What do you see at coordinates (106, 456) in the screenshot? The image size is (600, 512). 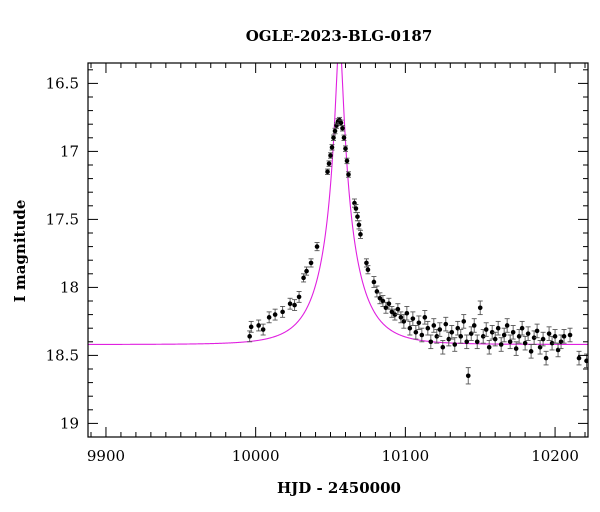 I see `x-tick-label: 9900` at bounding box center [106, 456].